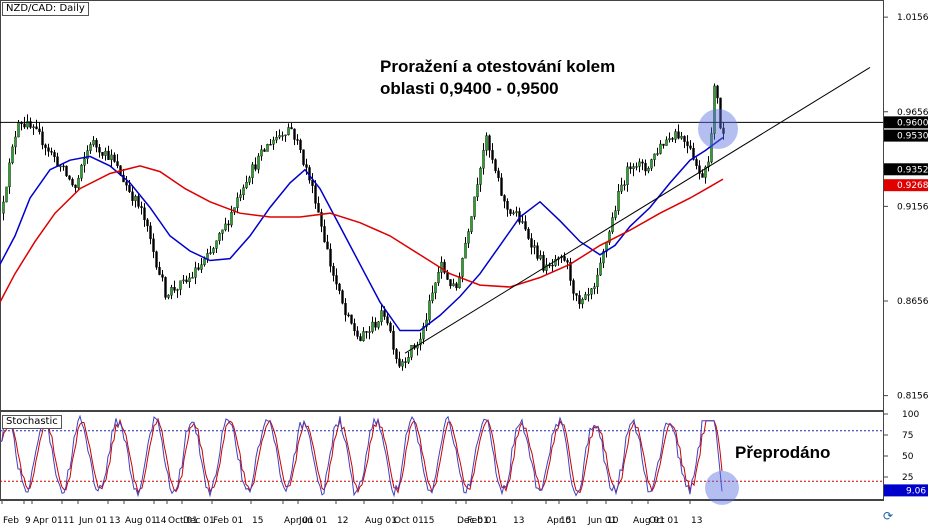 This screenshot has width=929, height=525. What do you see at coordinates (916, 491) in the screenshot?
I see `svg-text: 9.06` at bounding box center [916, 491].